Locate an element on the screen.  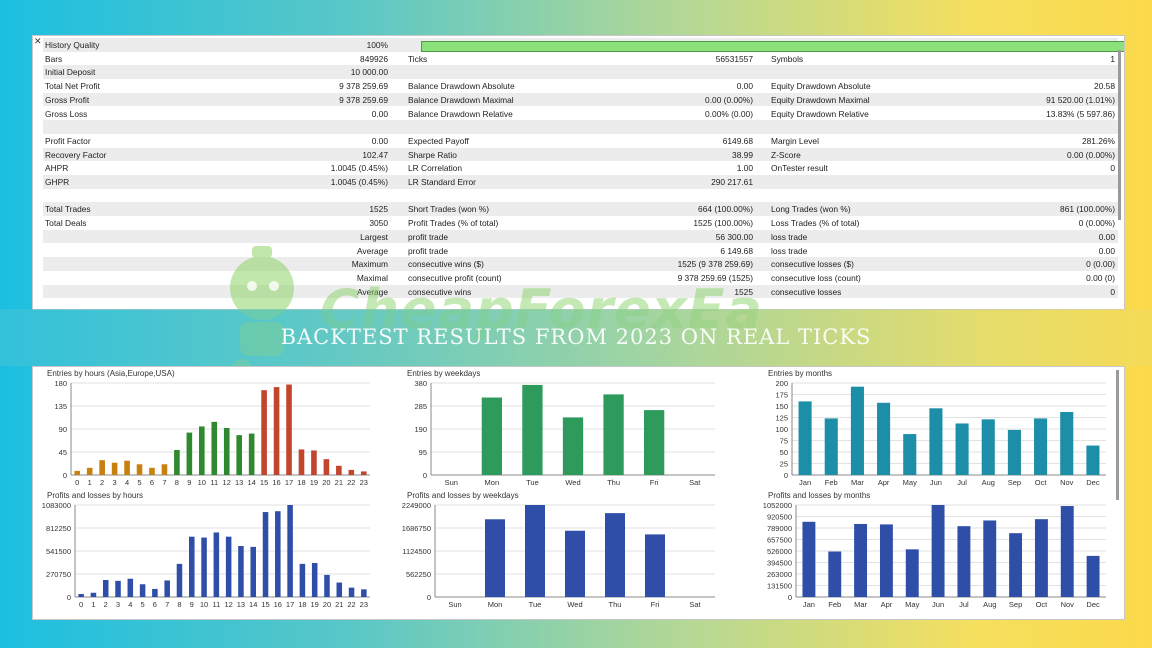
stat-value: 1525 (100.00%) is located at coordinates (723, 223).